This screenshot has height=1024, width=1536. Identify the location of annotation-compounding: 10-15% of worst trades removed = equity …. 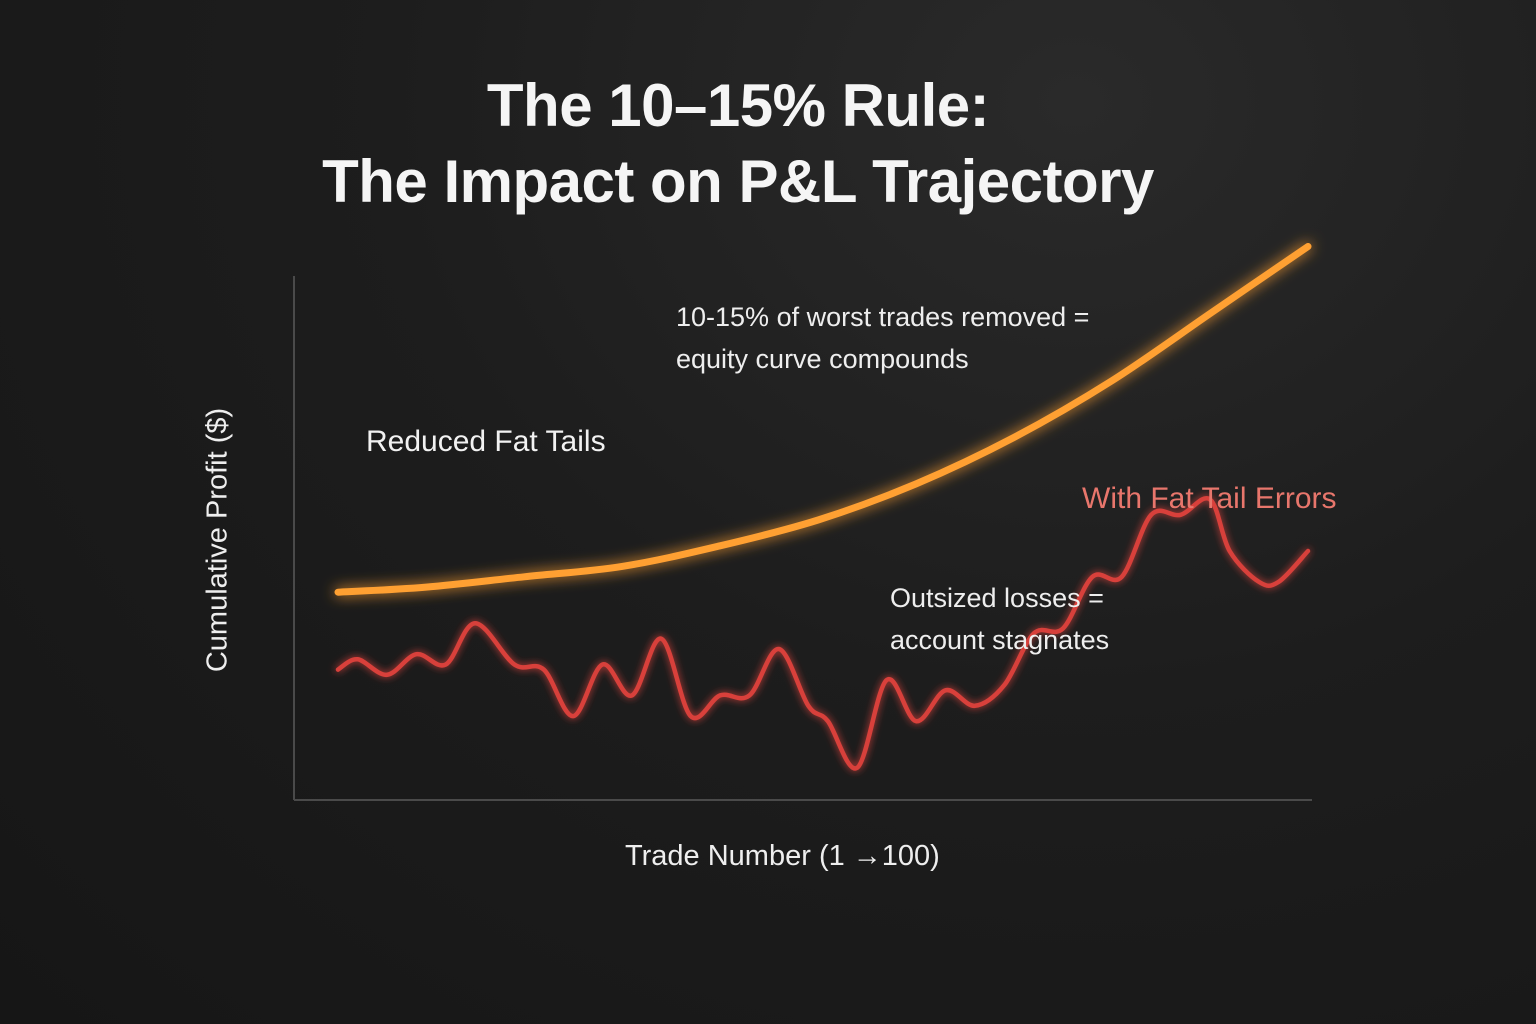
(882, 338).